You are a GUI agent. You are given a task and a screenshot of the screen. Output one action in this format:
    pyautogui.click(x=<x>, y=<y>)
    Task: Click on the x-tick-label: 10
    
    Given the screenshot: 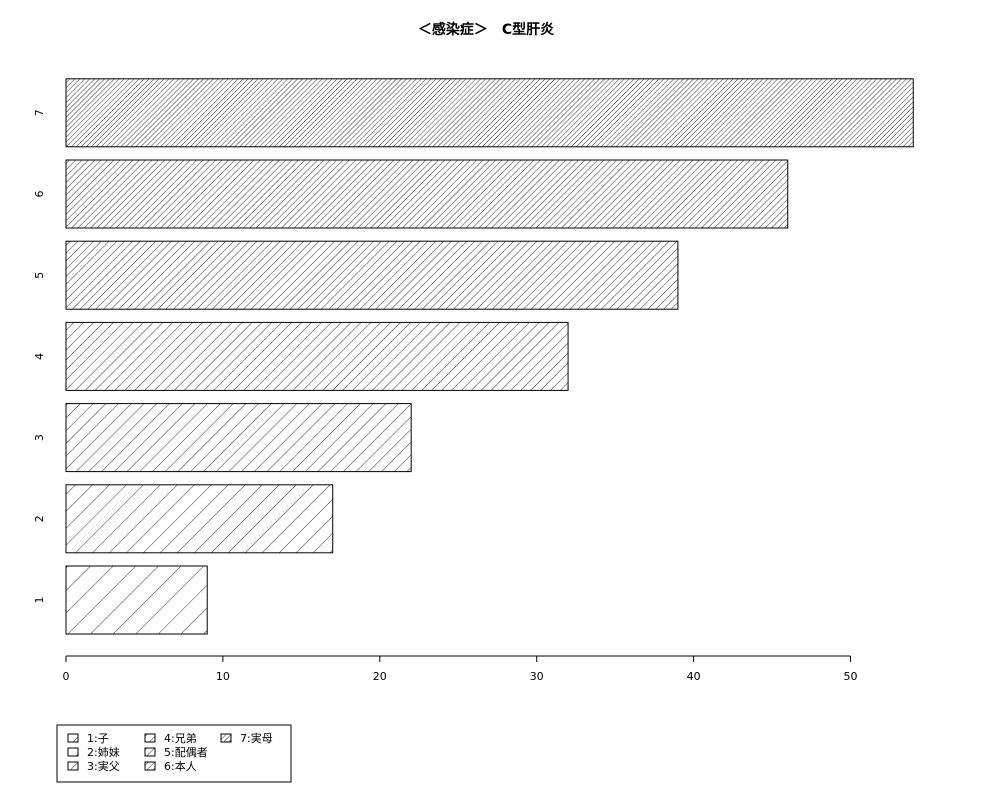 What is the action you would take?
    pyautogui.click(x=223, y=676)
    